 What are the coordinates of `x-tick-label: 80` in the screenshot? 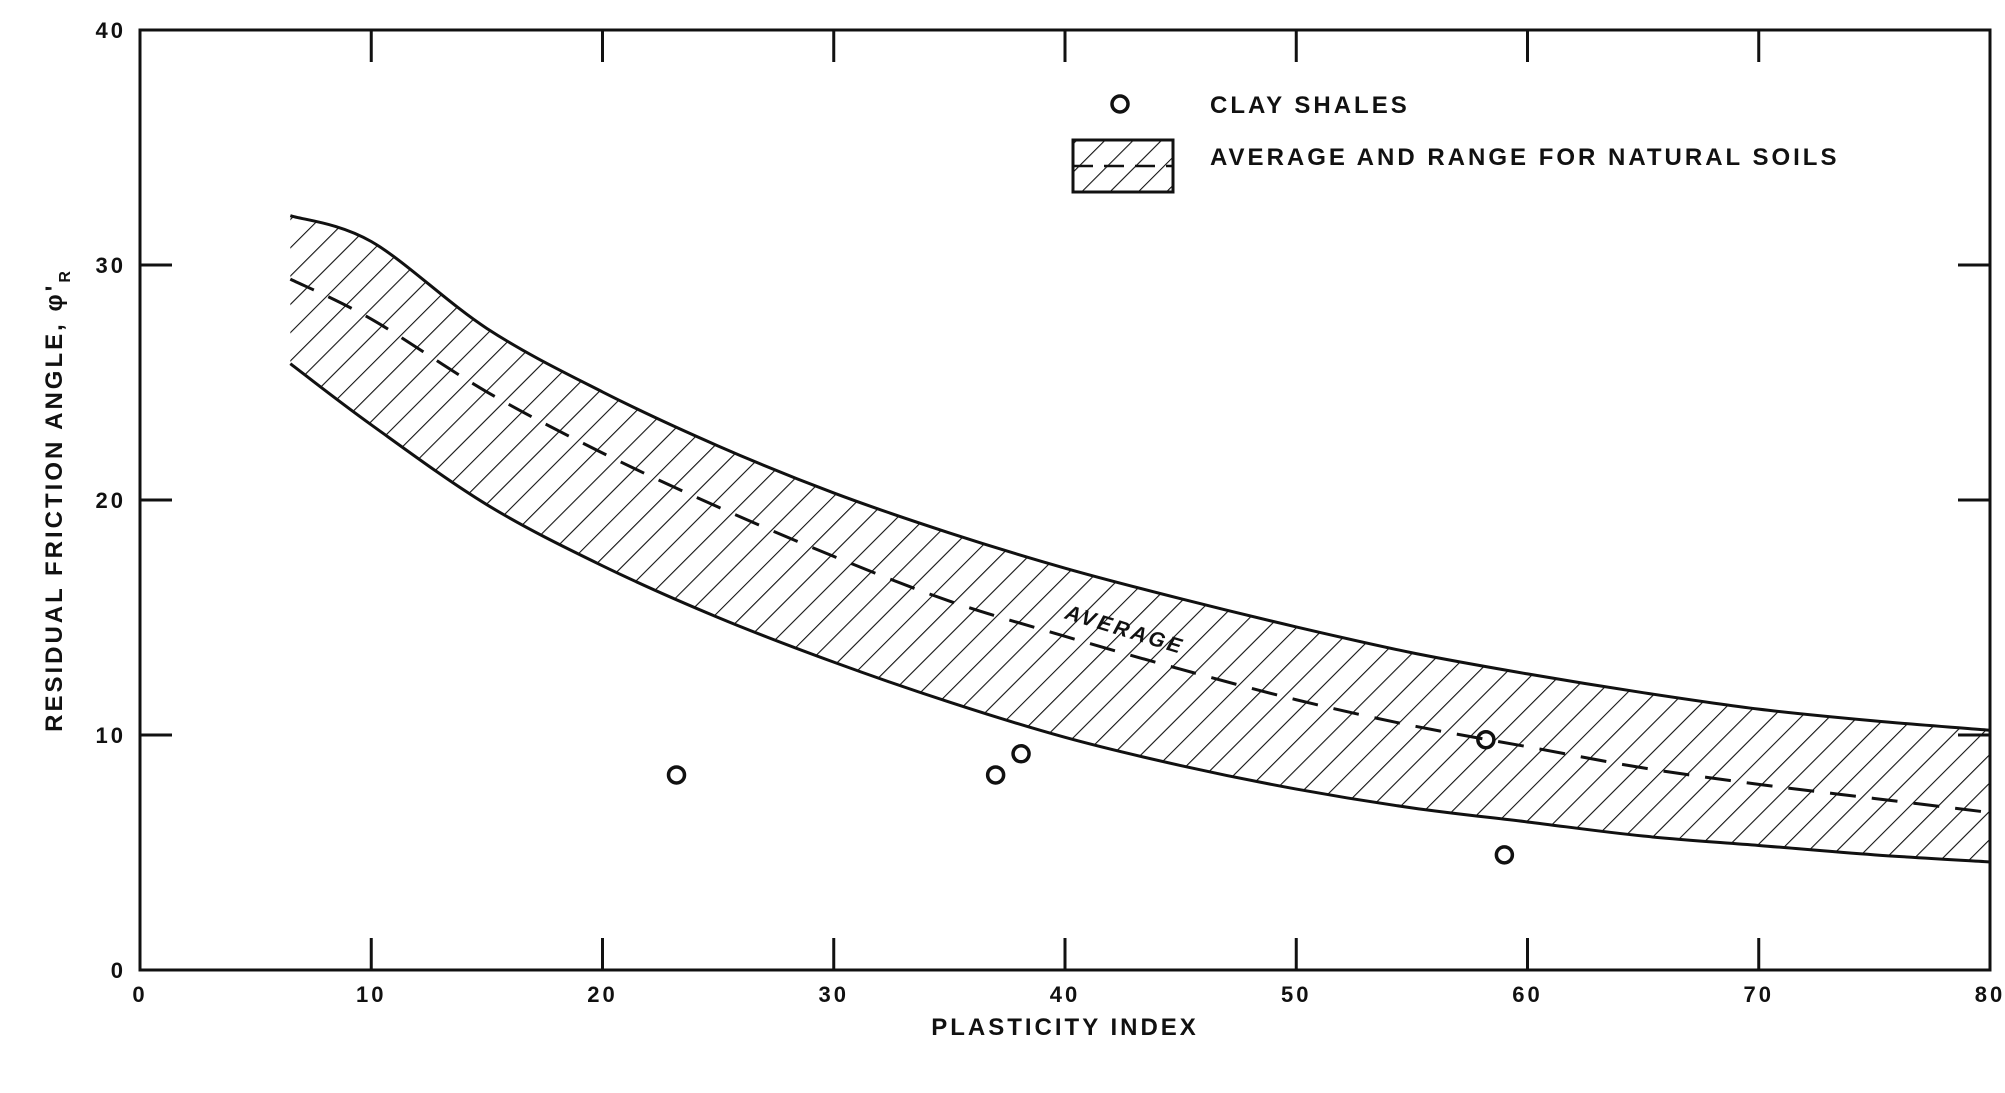 It's located at (1990, 994).